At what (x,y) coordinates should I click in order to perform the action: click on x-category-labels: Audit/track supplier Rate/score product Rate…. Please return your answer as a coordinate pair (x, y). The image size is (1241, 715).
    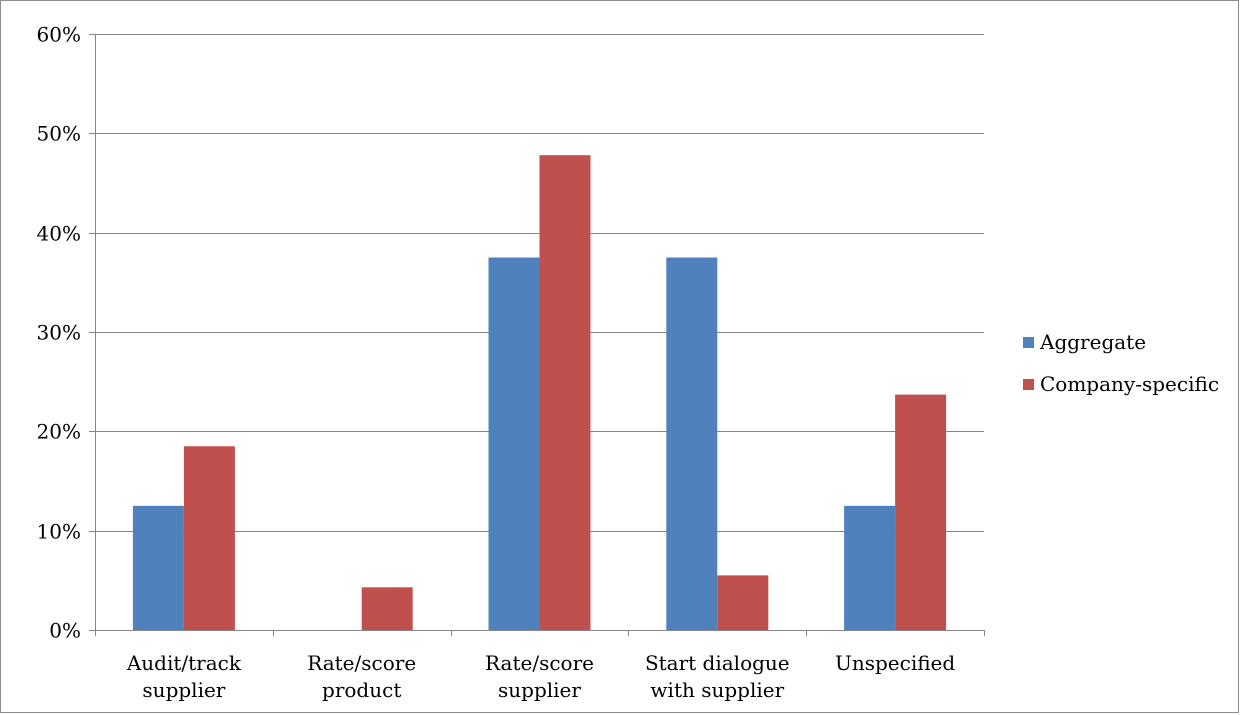
    Looking at the image, I should click on (541, 676).